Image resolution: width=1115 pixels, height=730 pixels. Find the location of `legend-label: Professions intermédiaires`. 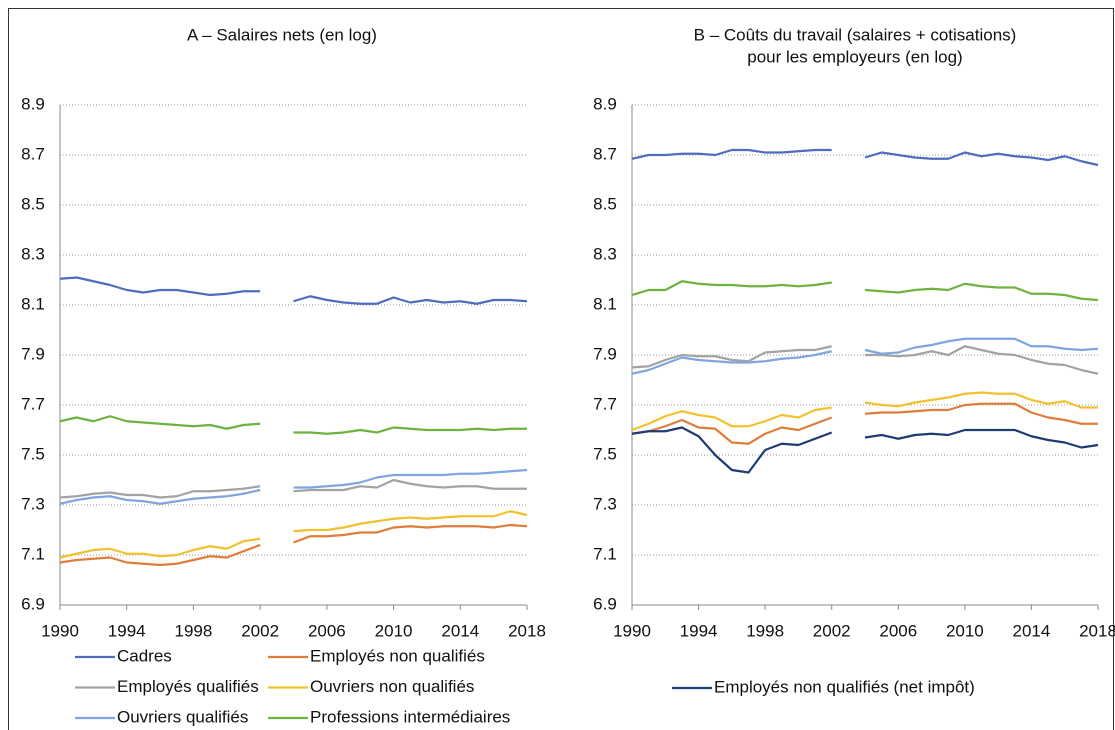

legend-label: Professions intermédiaires is located at coordinates (410, 716).